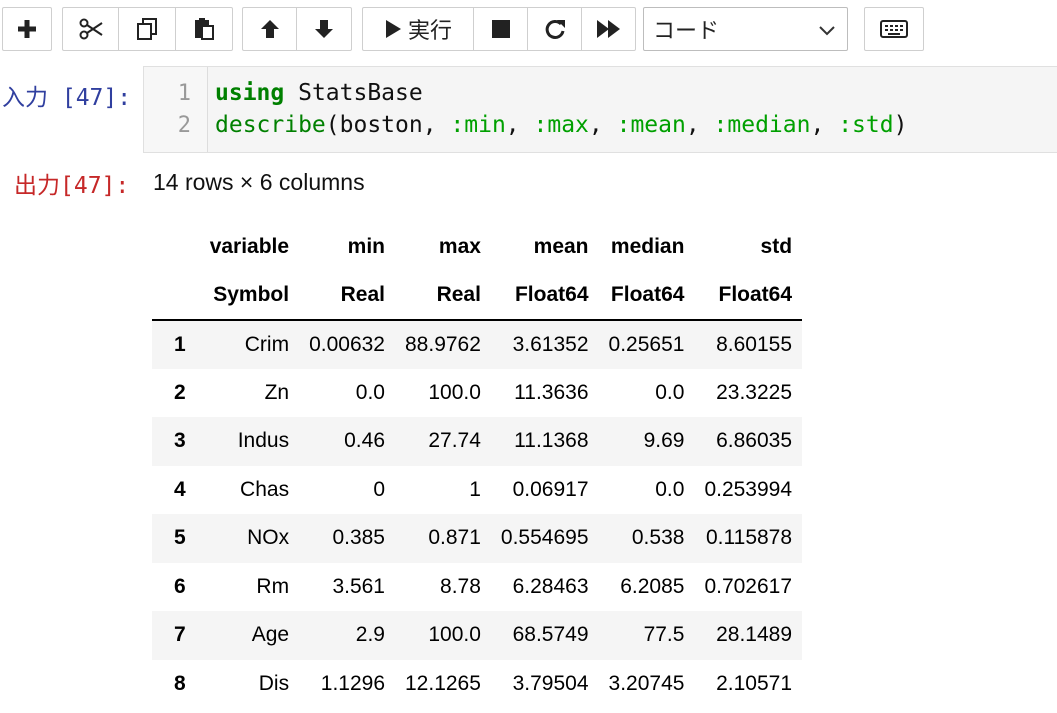 The height and width of the screenshot is (713, 1057). What do you see at coordinates (67, 98) in the screenshot?
I see `input-prompt: 入力 [47]:` at bounding box center [67, 98].